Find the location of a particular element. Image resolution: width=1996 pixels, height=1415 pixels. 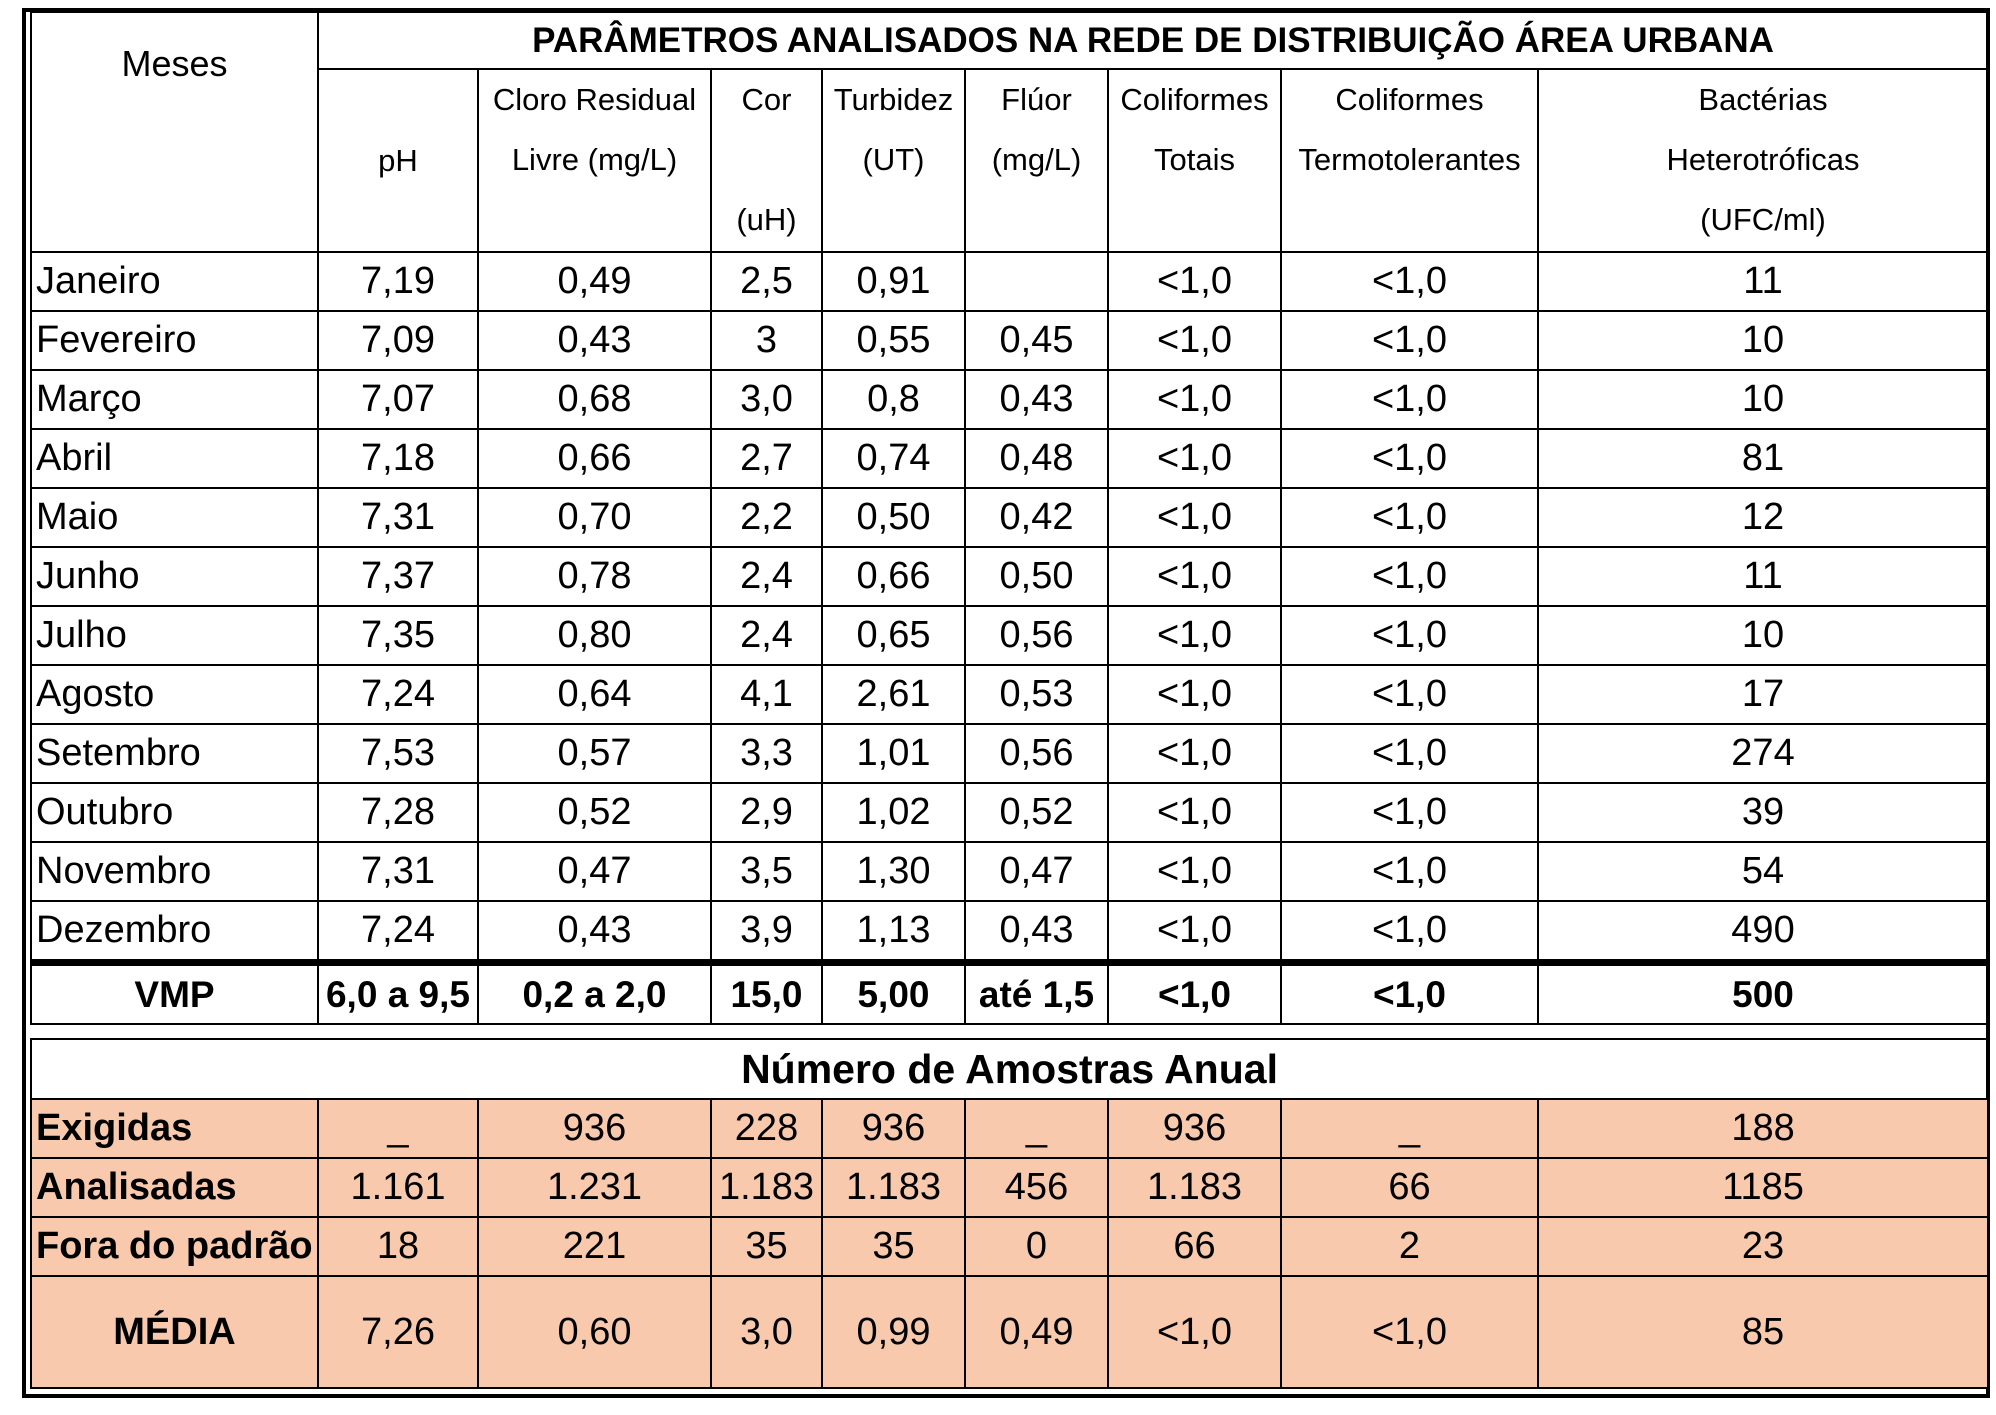

cell-cloro: 0,66 is located at coordinates (594, 458).